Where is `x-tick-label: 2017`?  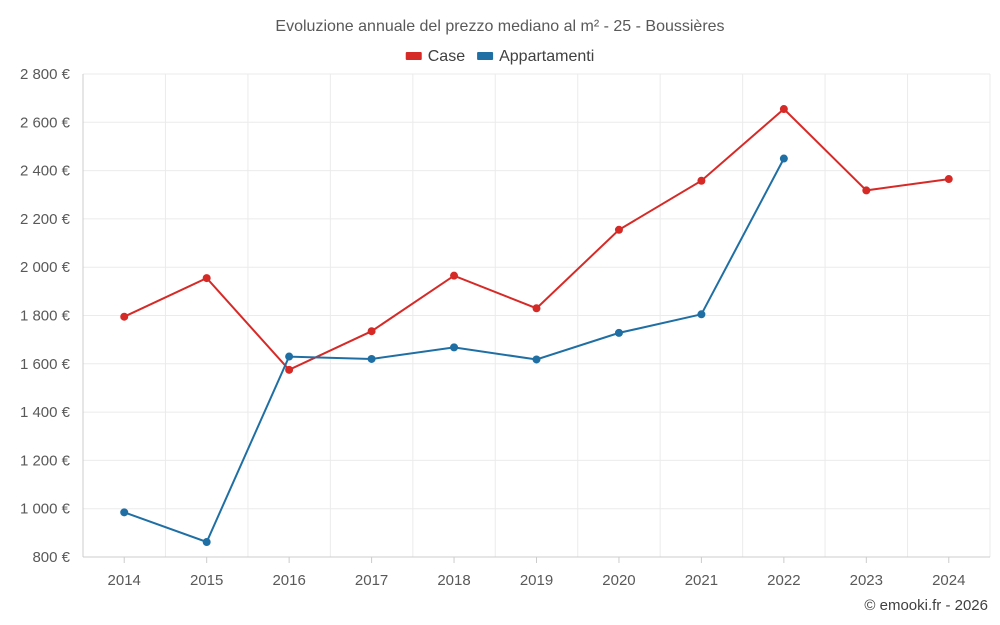
x-tick-label: 2017 is located at coordinates (371, 580).